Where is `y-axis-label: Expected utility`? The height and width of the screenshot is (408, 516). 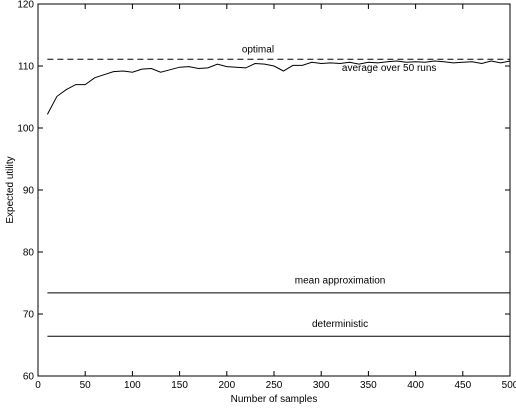 y-axis-label: Expected utility is located at coordinates (10, 189).